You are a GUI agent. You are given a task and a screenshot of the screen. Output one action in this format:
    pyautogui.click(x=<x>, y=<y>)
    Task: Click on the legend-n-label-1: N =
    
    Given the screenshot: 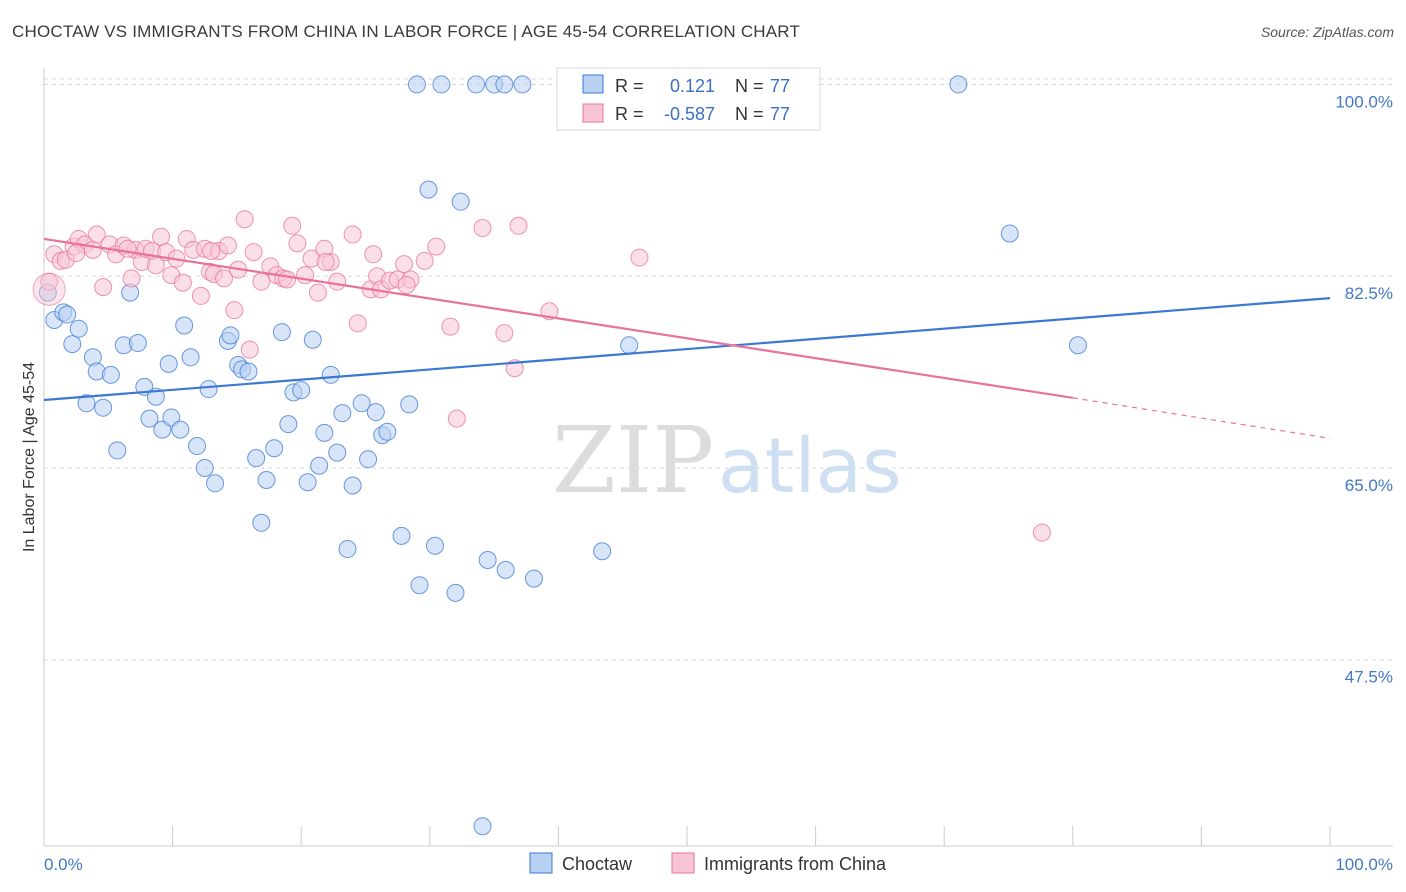 What is the action you would take?
    pyautogui.click(x=749, y=114)
    